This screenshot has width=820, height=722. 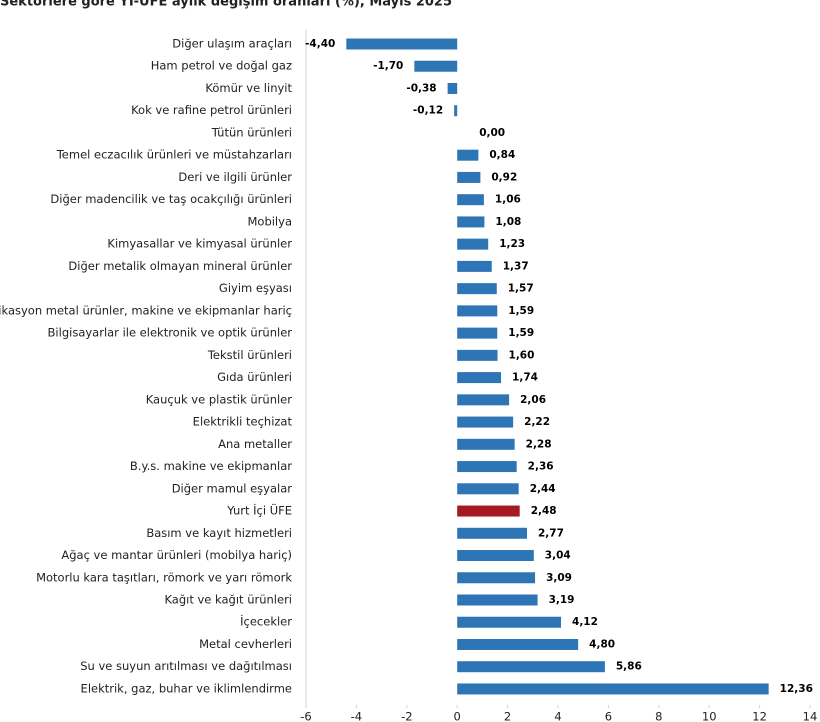 I want to click on value-label: 3,04, so click(x=558, y=556).